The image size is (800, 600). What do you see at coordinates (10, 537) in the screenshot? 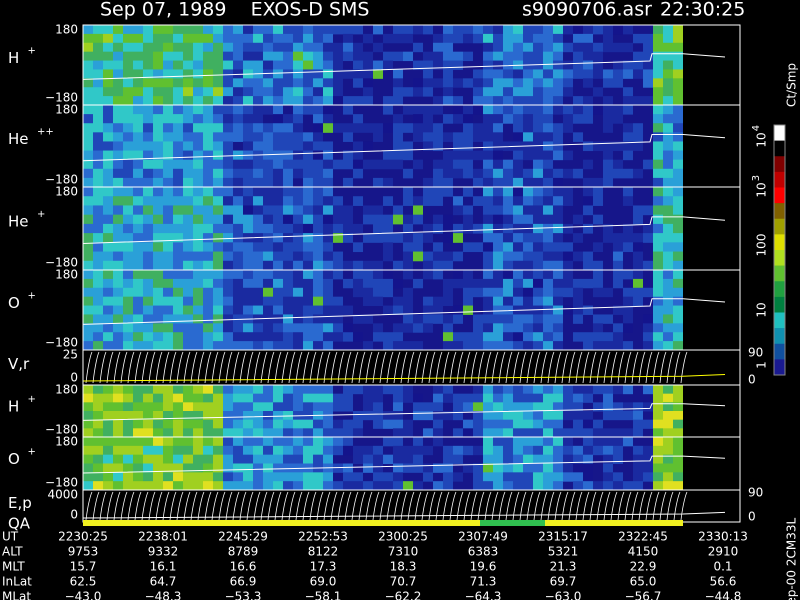
I see `row-label: UT` at bounding box center [10, 537].